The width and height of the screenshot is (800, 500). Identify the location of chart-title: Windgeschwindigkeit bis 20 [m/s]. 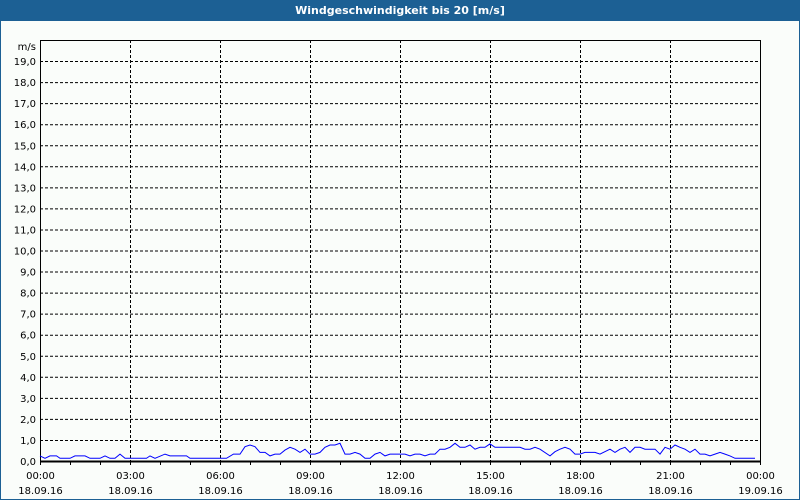
(400, 10).